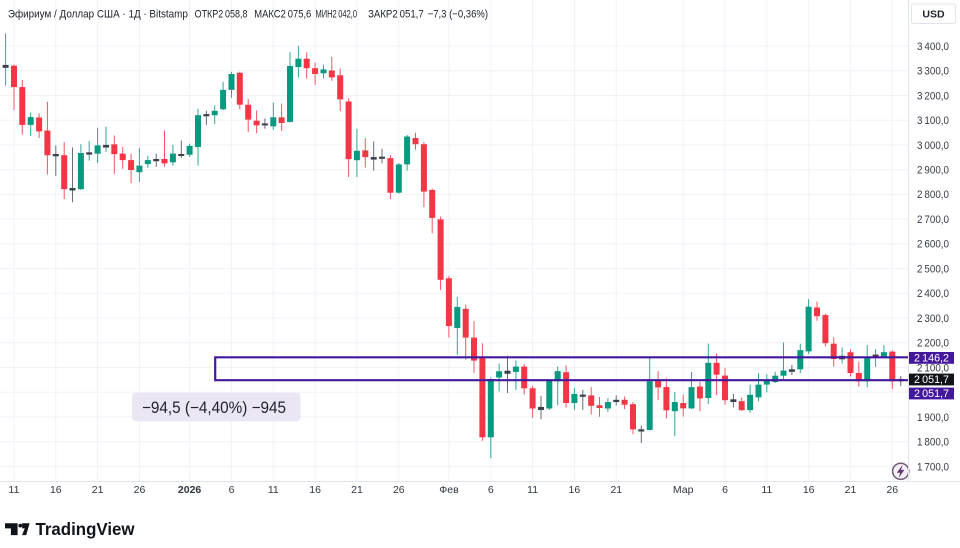  Describe the element at coordinates (933, 195) in the screenshot. I see `svg-text: 2 800,0` at that location.